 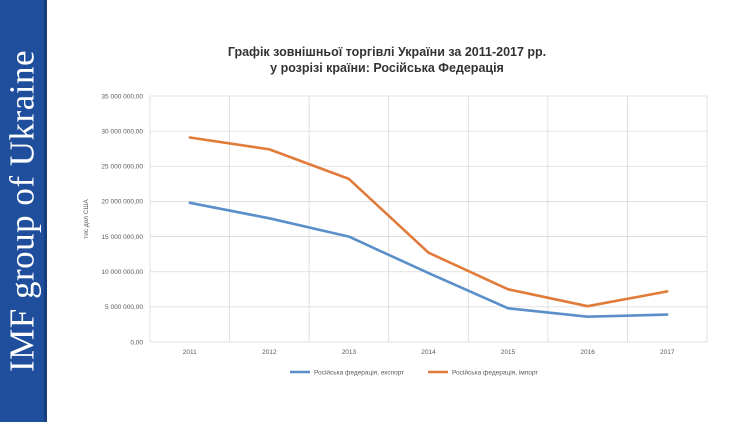 What do you see at coordinates (122, 96) in the screenshot?
I see `y-tick-label: 35 000 000,00` at bounding box center [122, 96].